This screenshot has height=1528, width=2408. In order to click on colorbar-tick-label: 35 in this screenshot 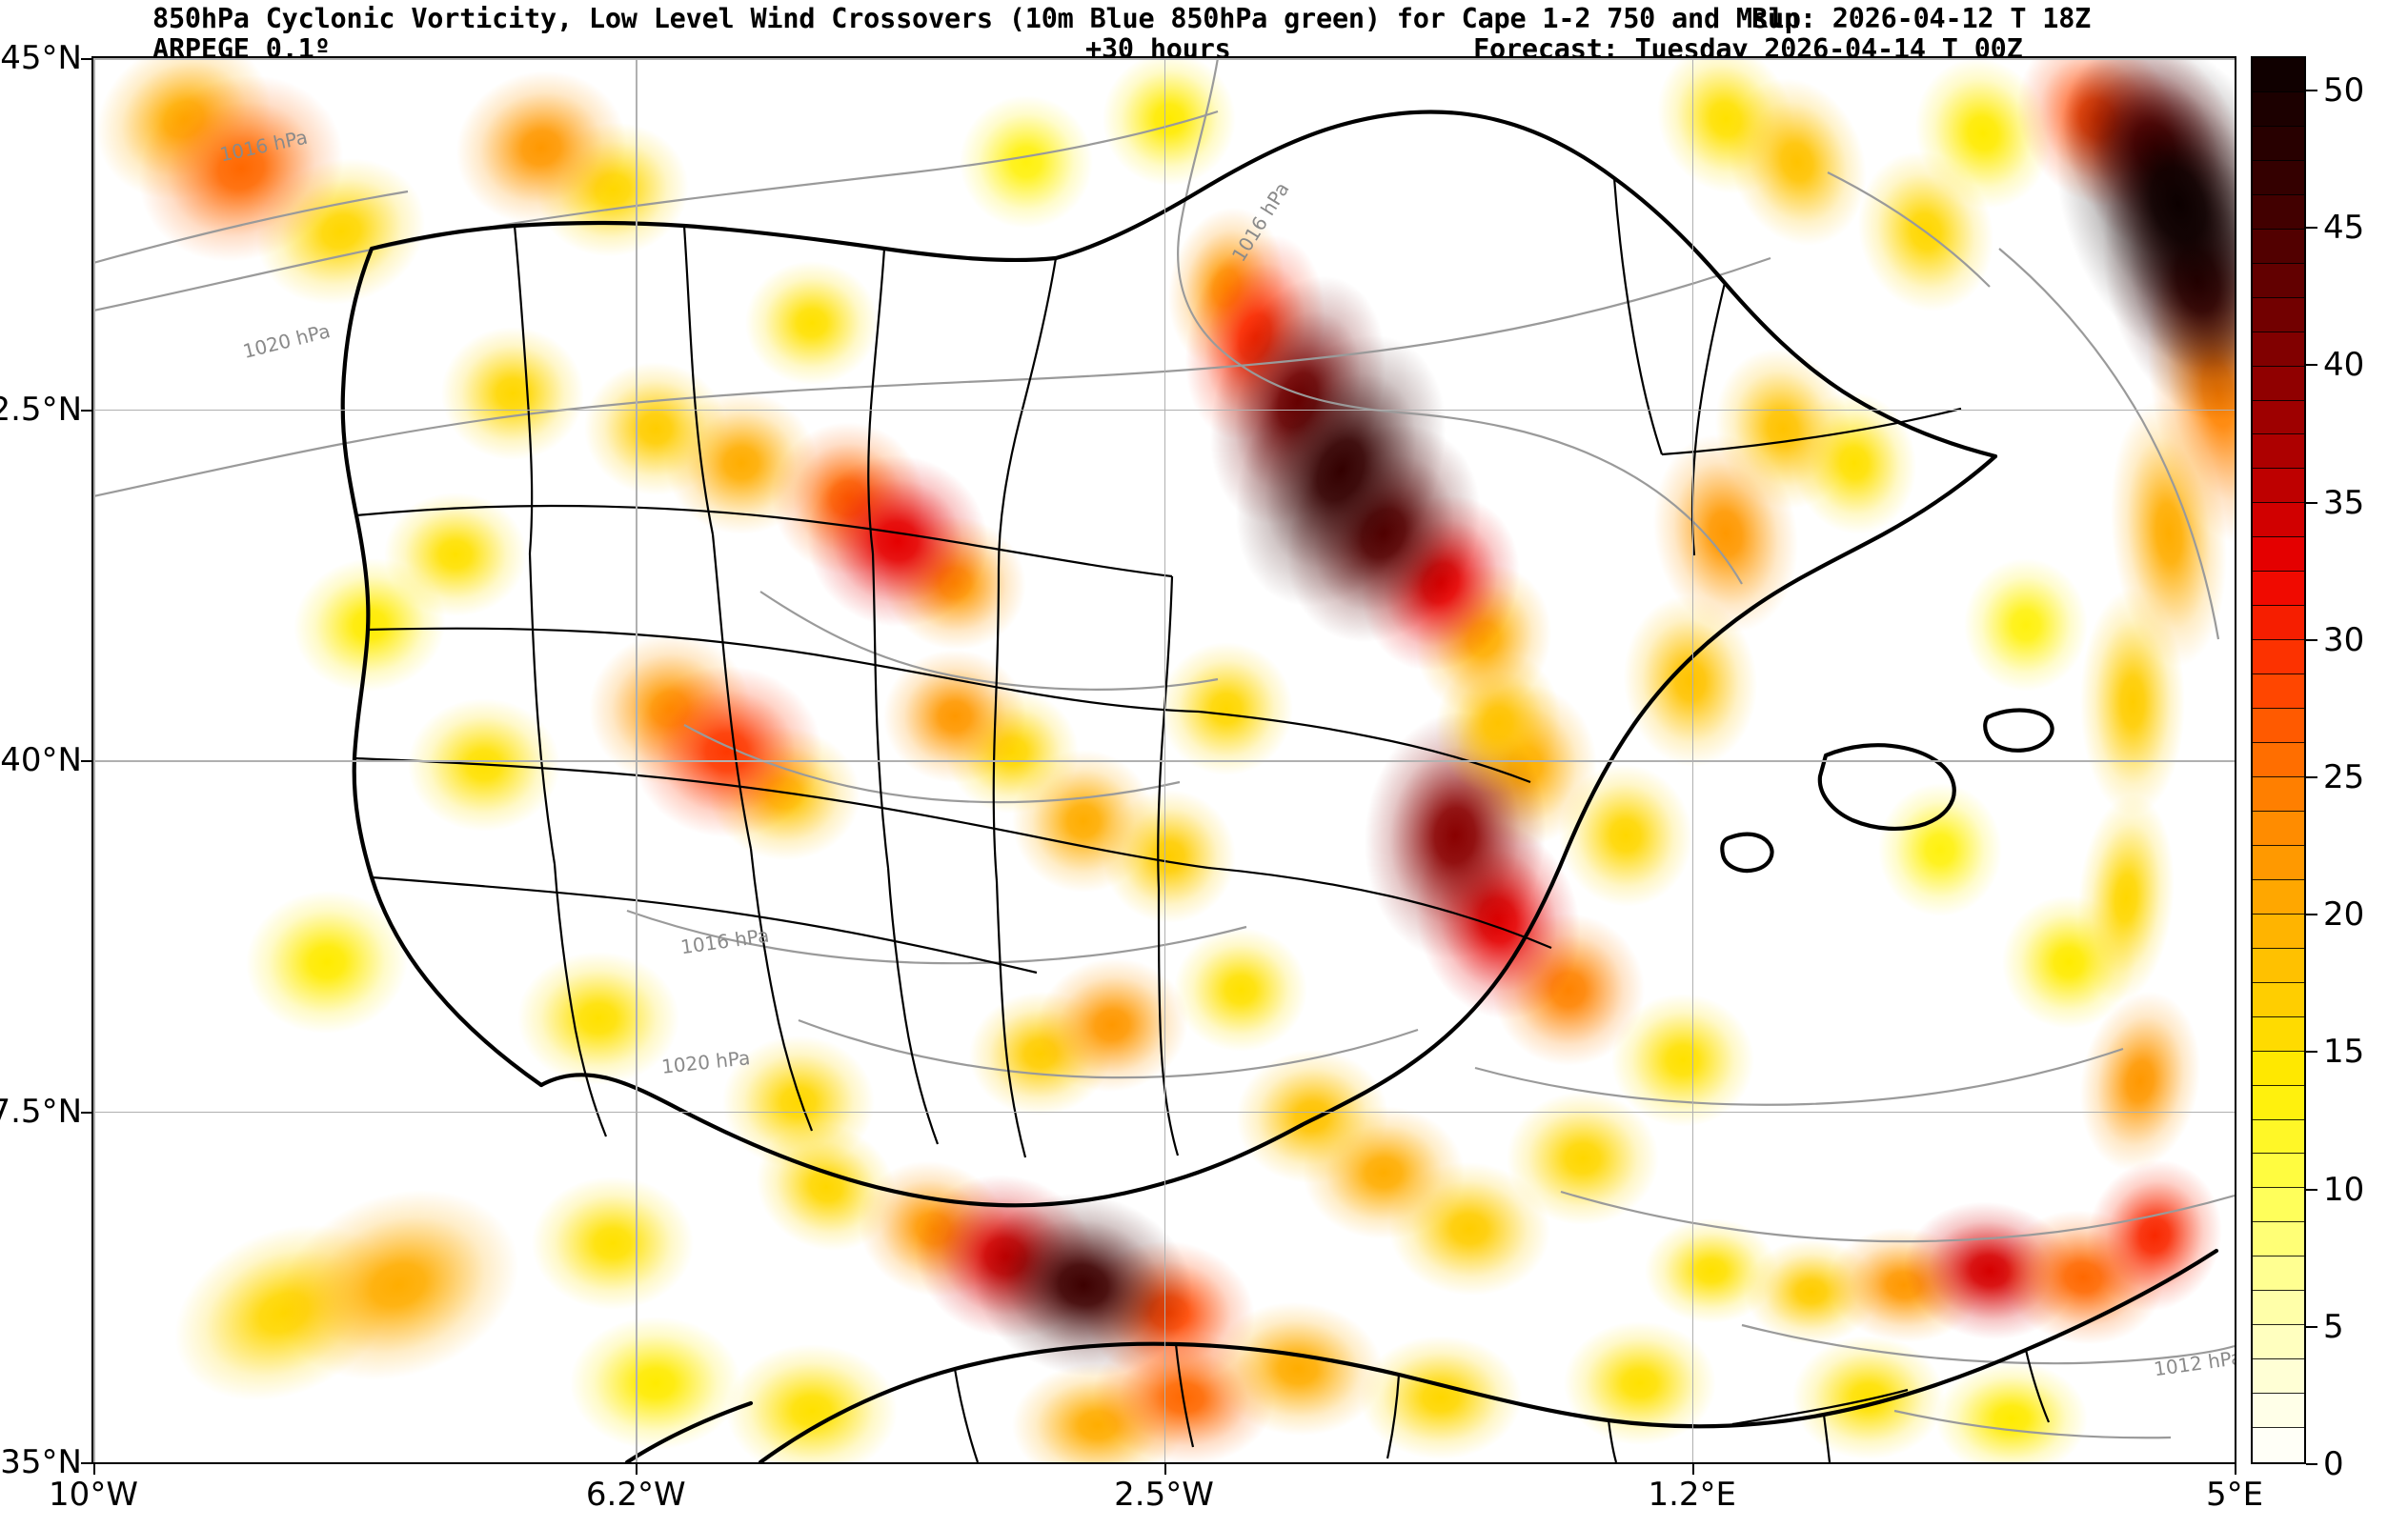, I will do `click(2344, 502)`.